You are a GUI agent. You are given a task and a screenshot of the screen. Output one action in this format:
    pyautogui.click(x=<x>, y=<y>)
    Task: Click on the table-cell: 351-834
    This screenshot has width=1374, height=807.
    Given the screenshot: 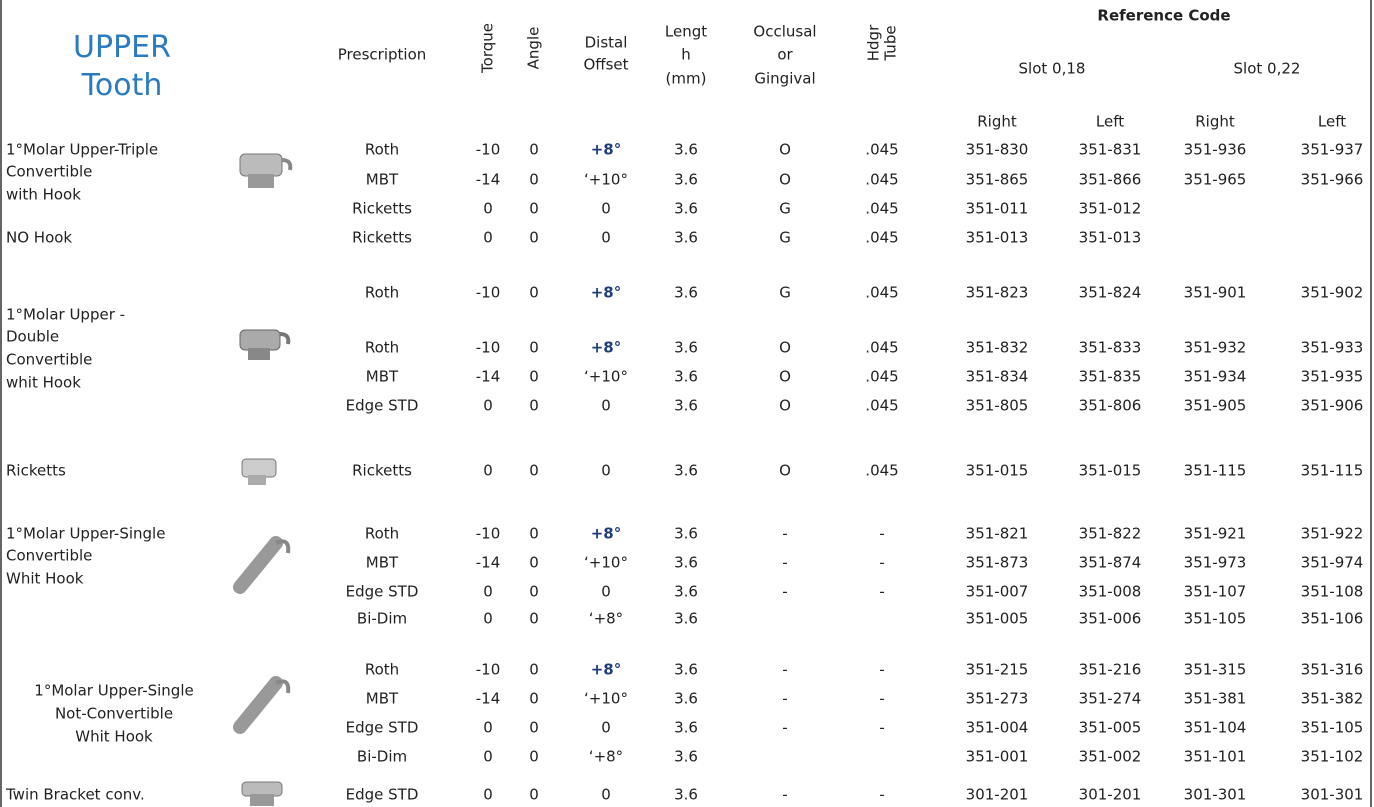 What is the action you would take?
    pyautogui.click(x=997, y=376)
    